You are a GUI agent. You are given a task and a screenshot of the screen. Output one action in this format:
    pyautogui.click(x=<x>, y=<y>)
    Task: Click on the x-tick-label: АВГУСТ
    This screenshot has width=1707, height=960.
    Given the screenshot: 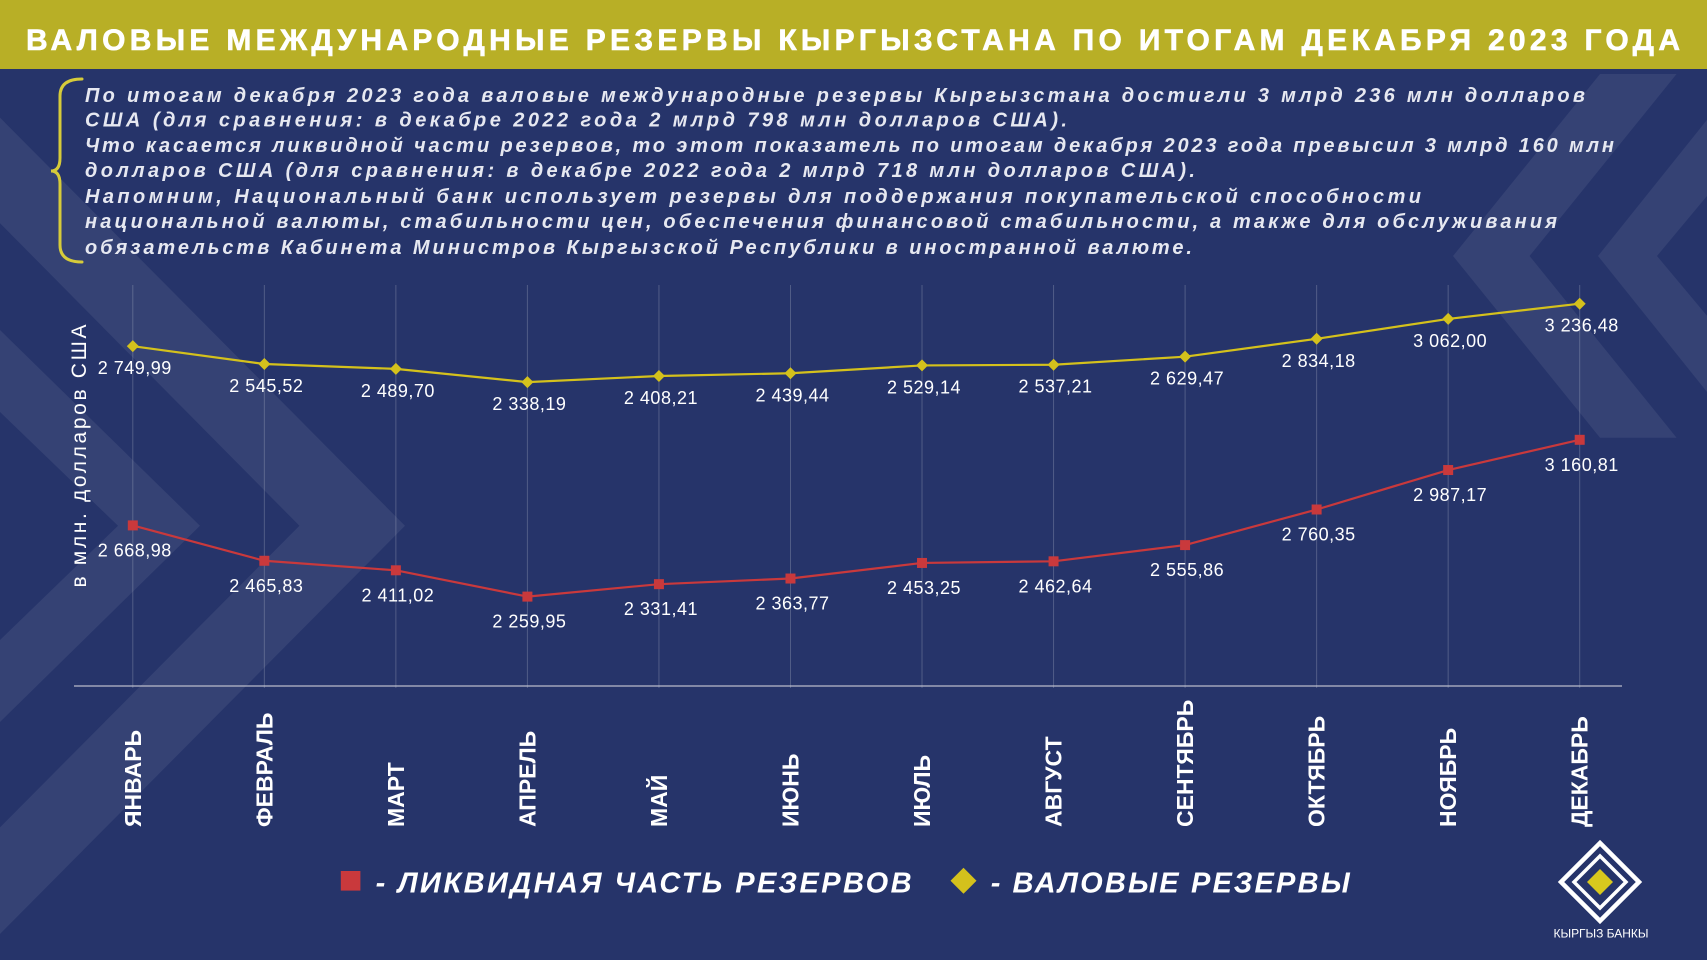 What is the action you would take?
    pyautogui.click(x=1054, y=781)
    